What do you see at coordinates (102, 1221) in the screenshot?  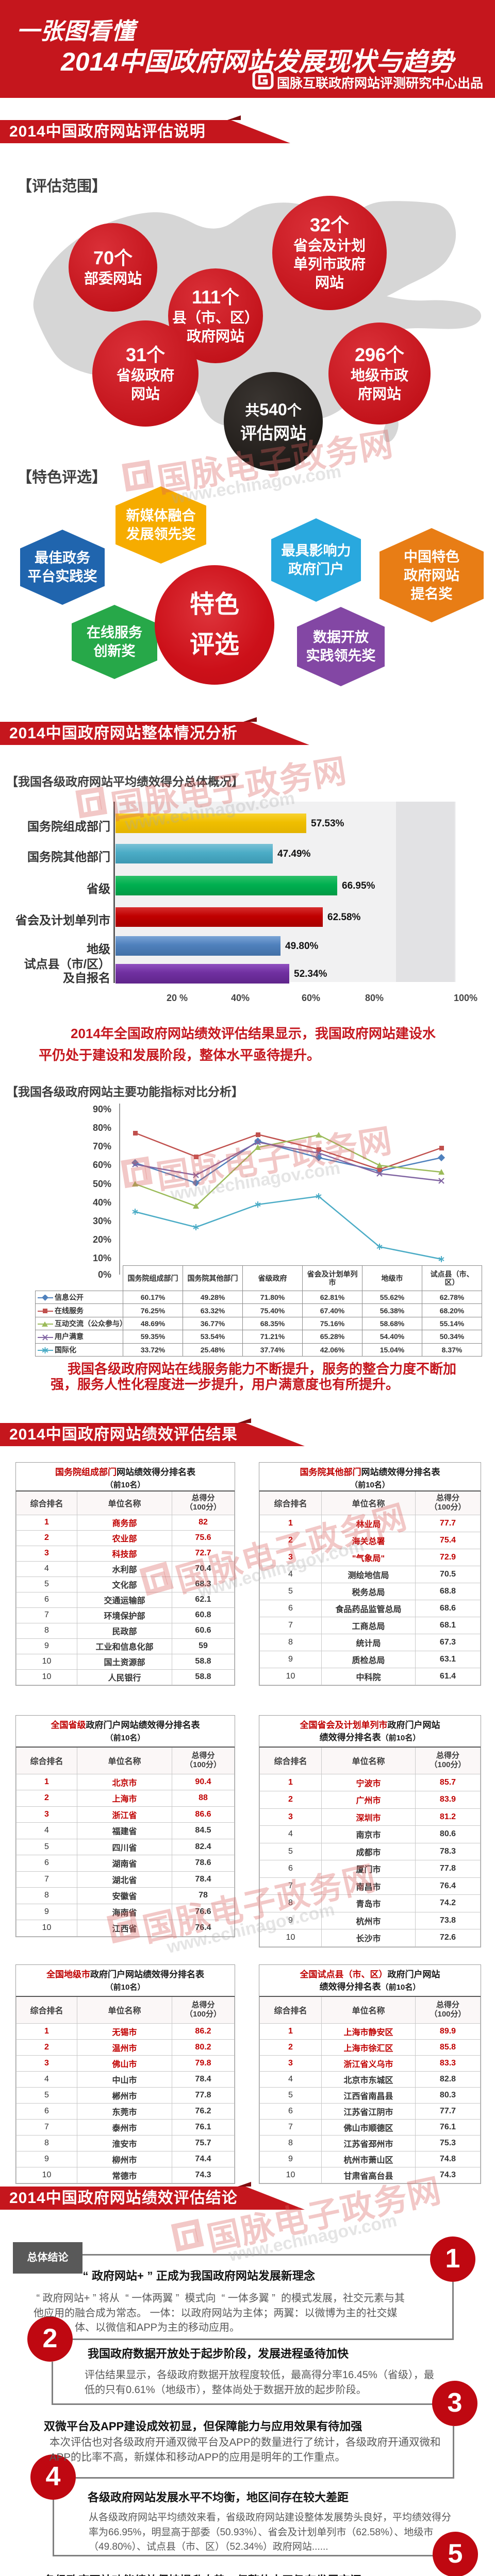 I see `svg-text: 30%` at bounding box center [102, 1221].